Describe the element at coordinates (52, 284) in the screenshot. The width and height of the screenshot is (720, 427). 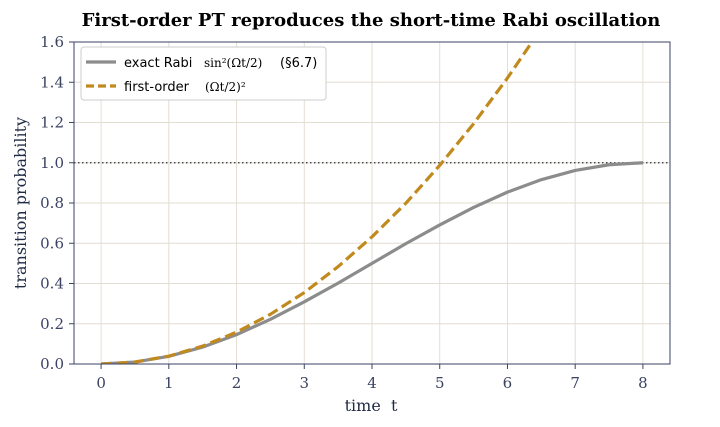
I see `y-tick-label: 0.4` at that location.